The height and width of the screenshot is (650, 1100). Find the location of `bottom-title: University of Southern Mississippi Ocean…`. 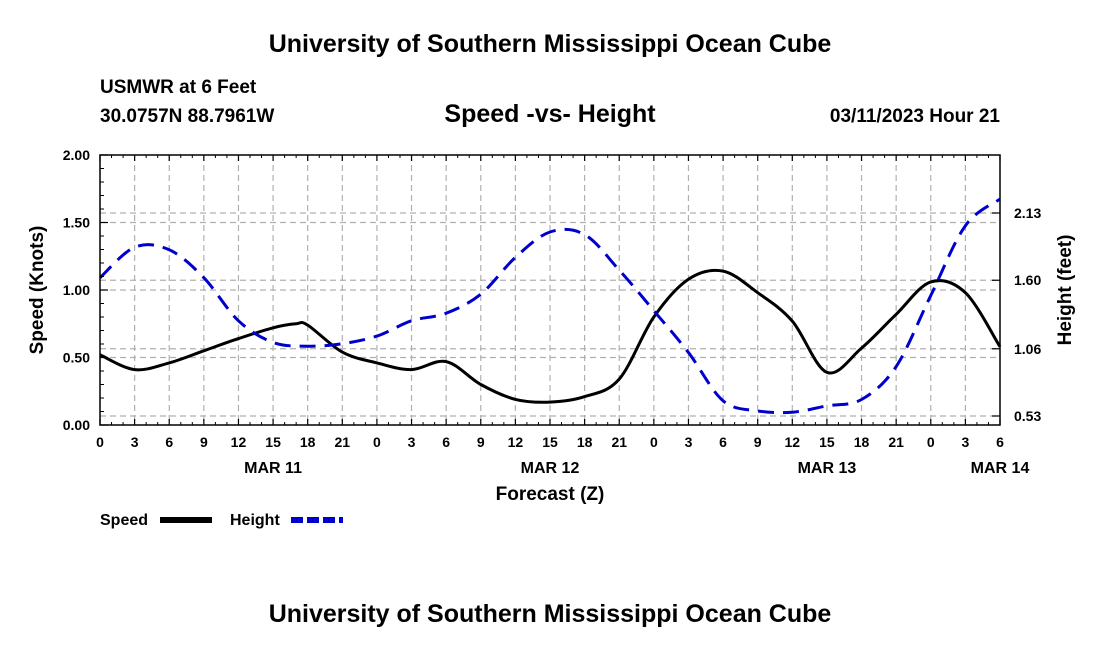

bottom-title: University of Southern Mississippi Ocean… is located at coordinates (550, 614).